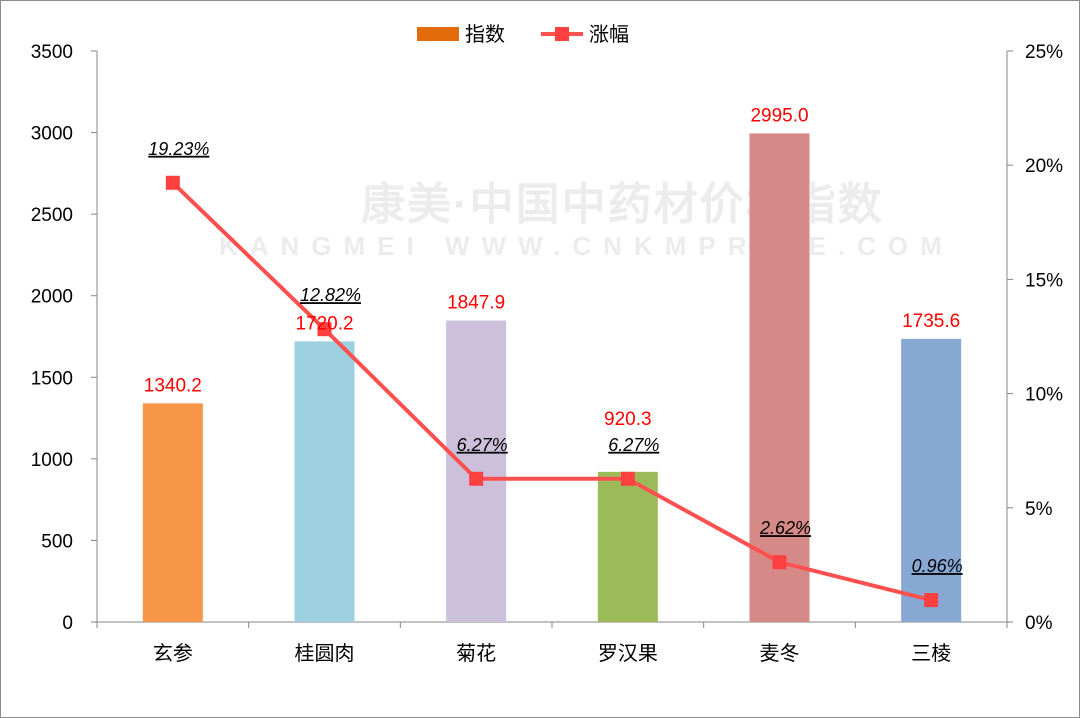 The height and width of the screenshot is (718, 1080). I want to click on watermark: 康美·中国中药材价格指数 KANGMEI WWW.CNKMPRICE.COM, so click(586, 220).